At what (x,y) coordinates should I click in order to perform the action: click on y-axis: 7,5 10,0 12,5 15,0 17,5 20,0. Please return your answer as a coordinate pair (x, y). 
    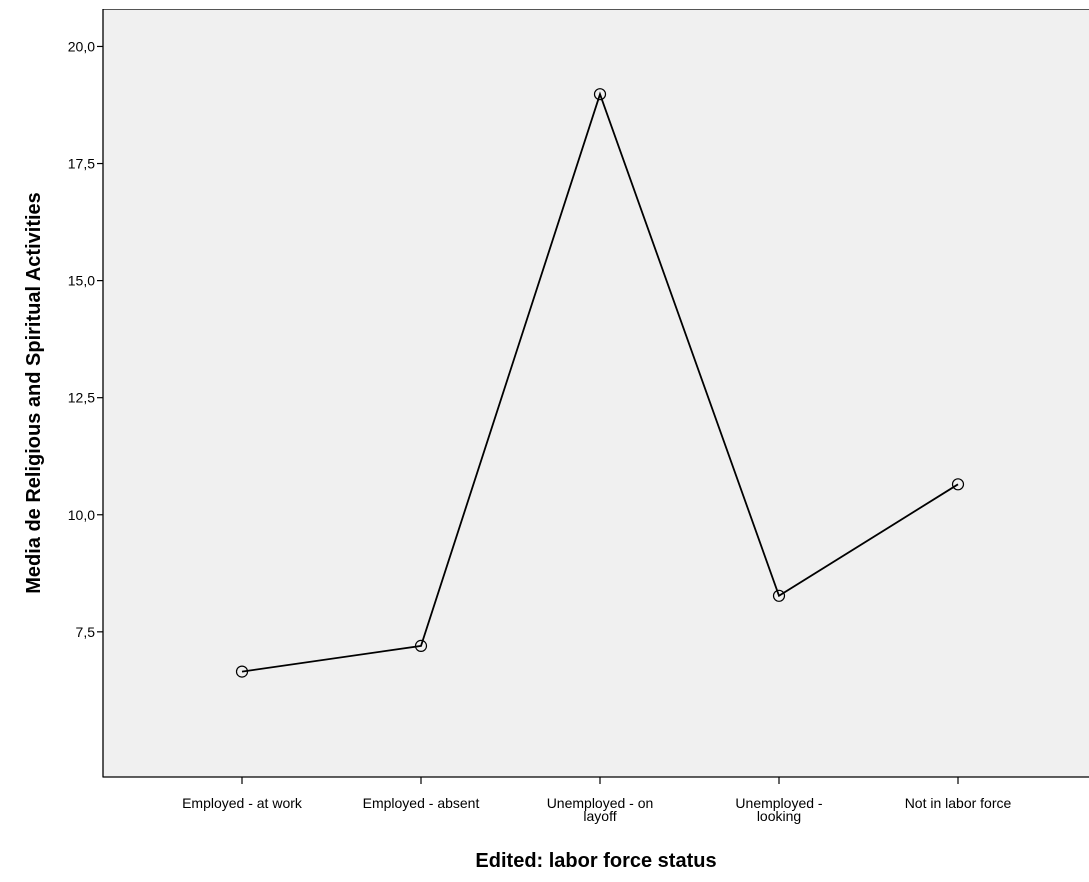
    Looking at the image, I should click on (86, 393).